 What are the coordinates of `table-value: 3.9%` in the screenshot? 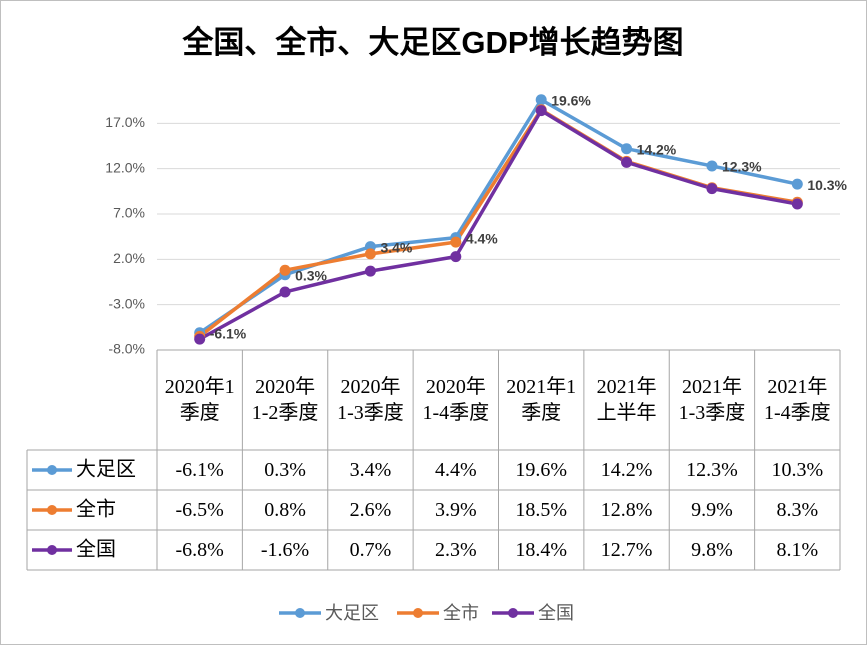 It's located at (455, 510).